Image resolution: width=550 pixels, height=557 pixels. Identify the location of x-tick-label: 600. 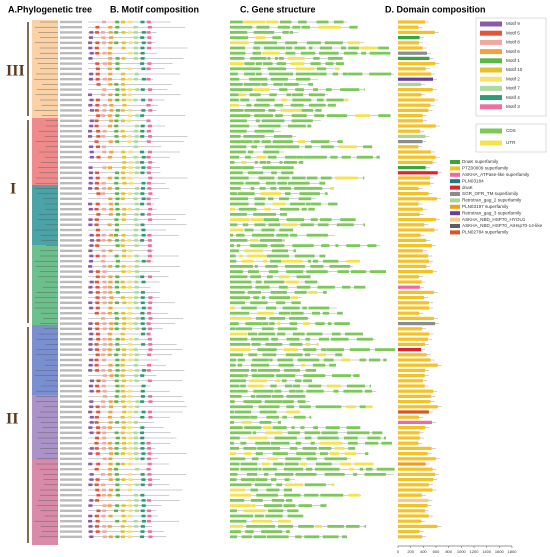
(436, 551).